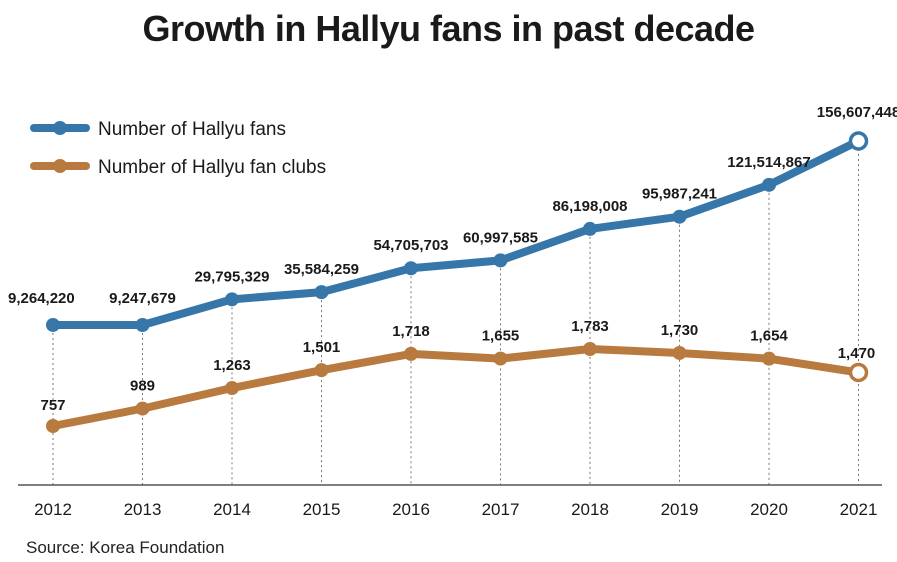 This screenshot has width=897, height=562. Describe the element at coordinates (411, 509) in the screenshot. I see `x-tick-label: 2016` at that location.